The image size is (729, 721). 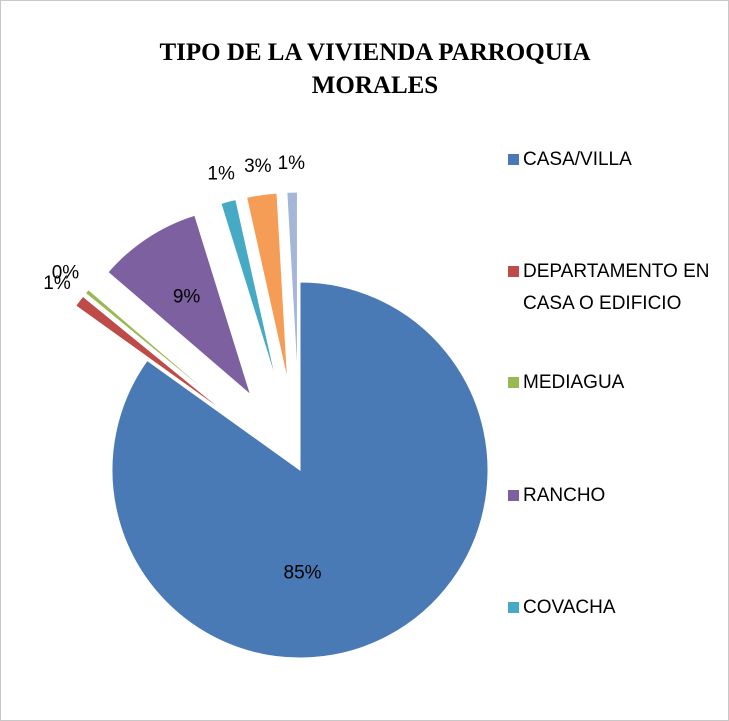 What do you see at coordinates (574, 382) in the screenshot?
I see `legend-label: MEDIAGUA` at bounding box center [574, 382].